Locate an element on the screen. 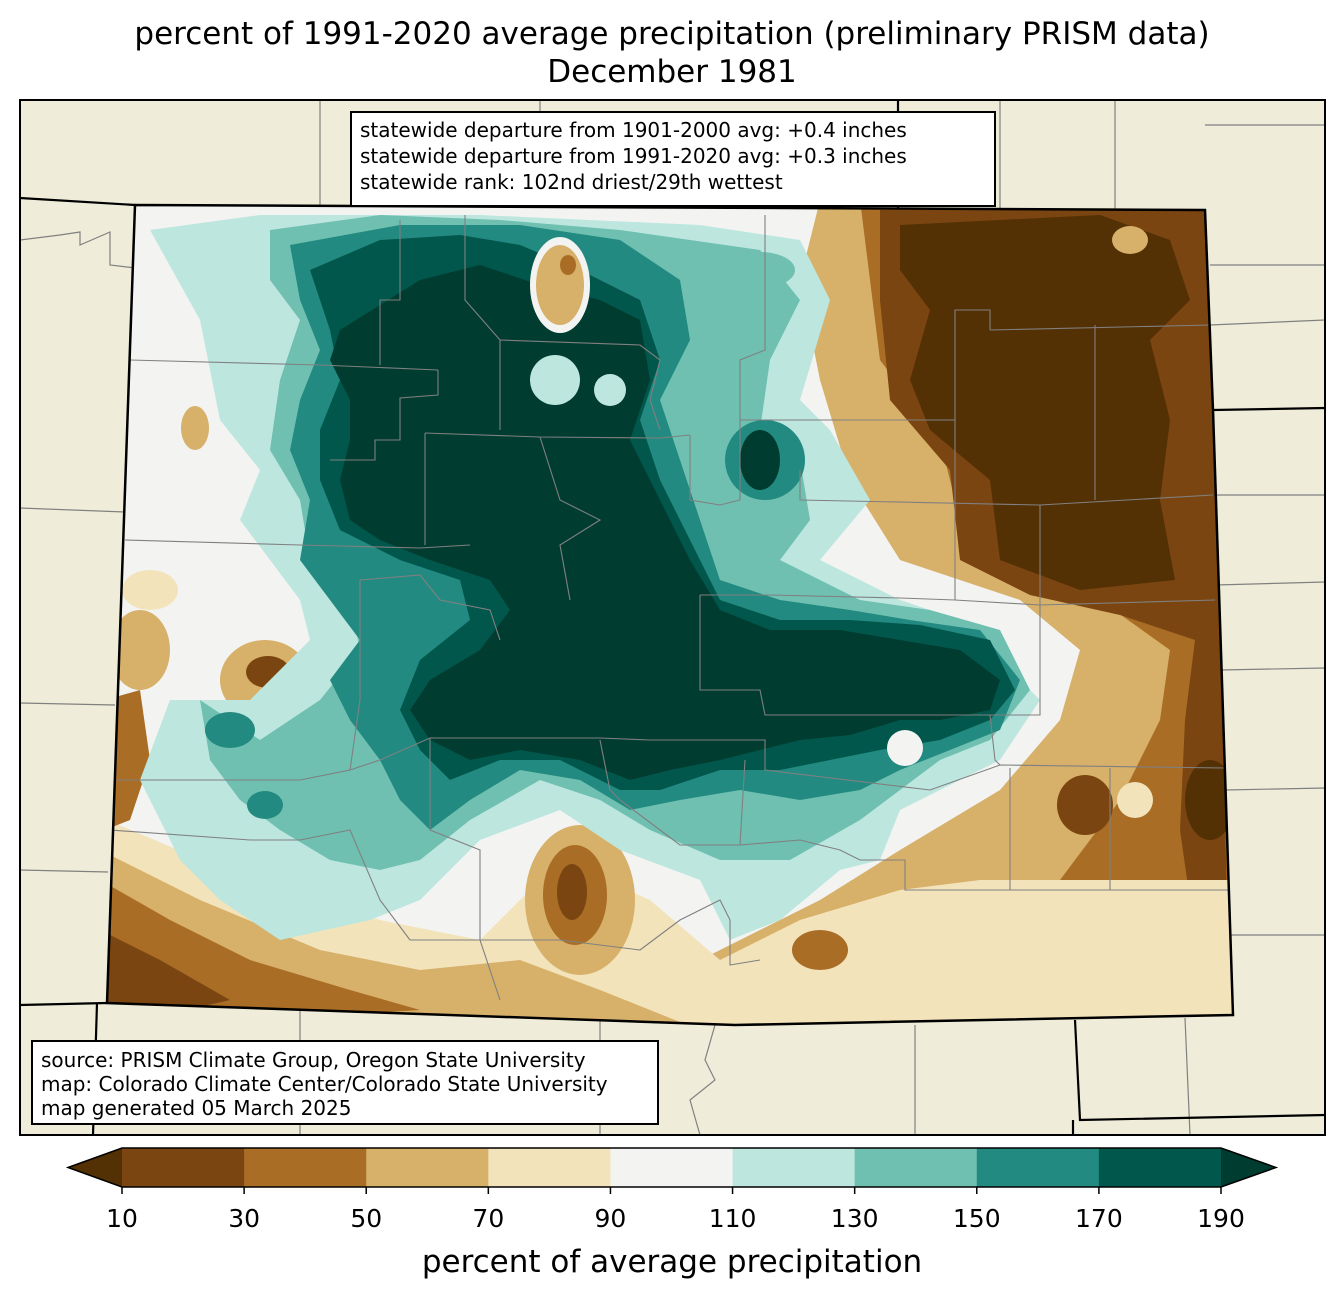 The height and width of the screenshot is (1299, 1344). colorbar-extend-high is located at coordinates (1248, 1167).